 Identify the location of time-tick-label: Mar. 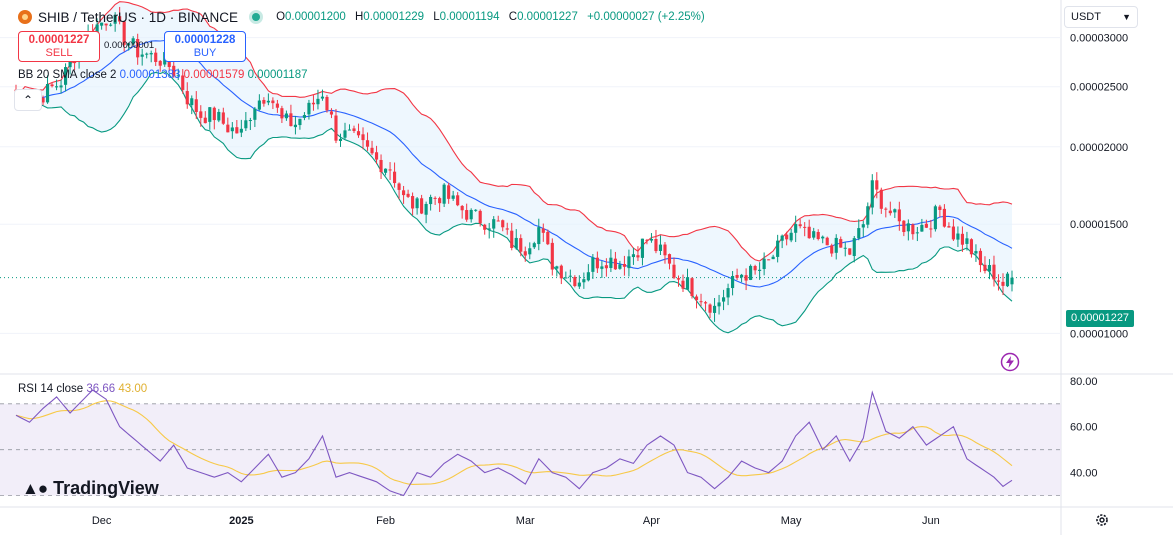
(525, 521).